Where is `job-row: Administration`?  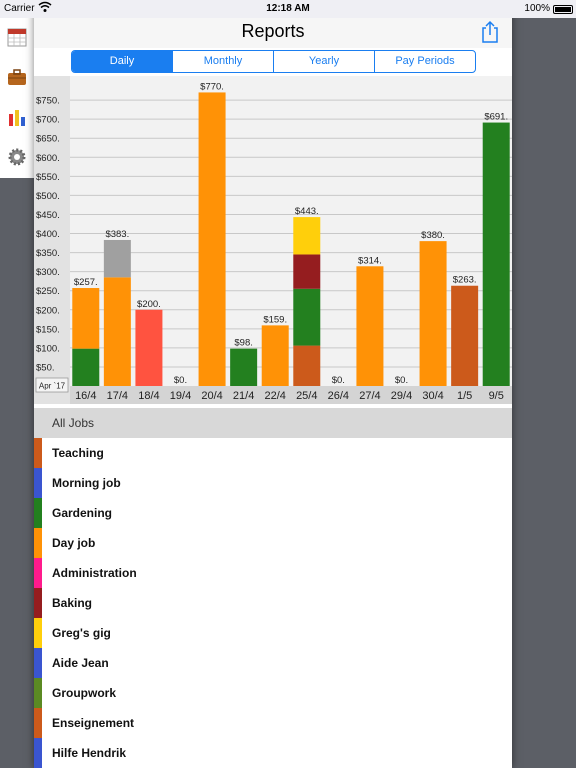
job-row: Administration is located at coordinates (273, 573).